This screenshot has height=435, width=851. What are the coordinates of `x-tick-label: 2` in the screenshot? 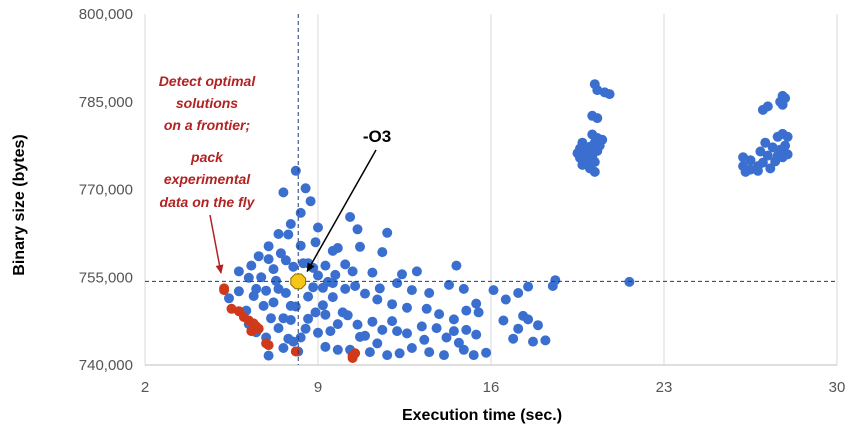 It's located at (145, 387).